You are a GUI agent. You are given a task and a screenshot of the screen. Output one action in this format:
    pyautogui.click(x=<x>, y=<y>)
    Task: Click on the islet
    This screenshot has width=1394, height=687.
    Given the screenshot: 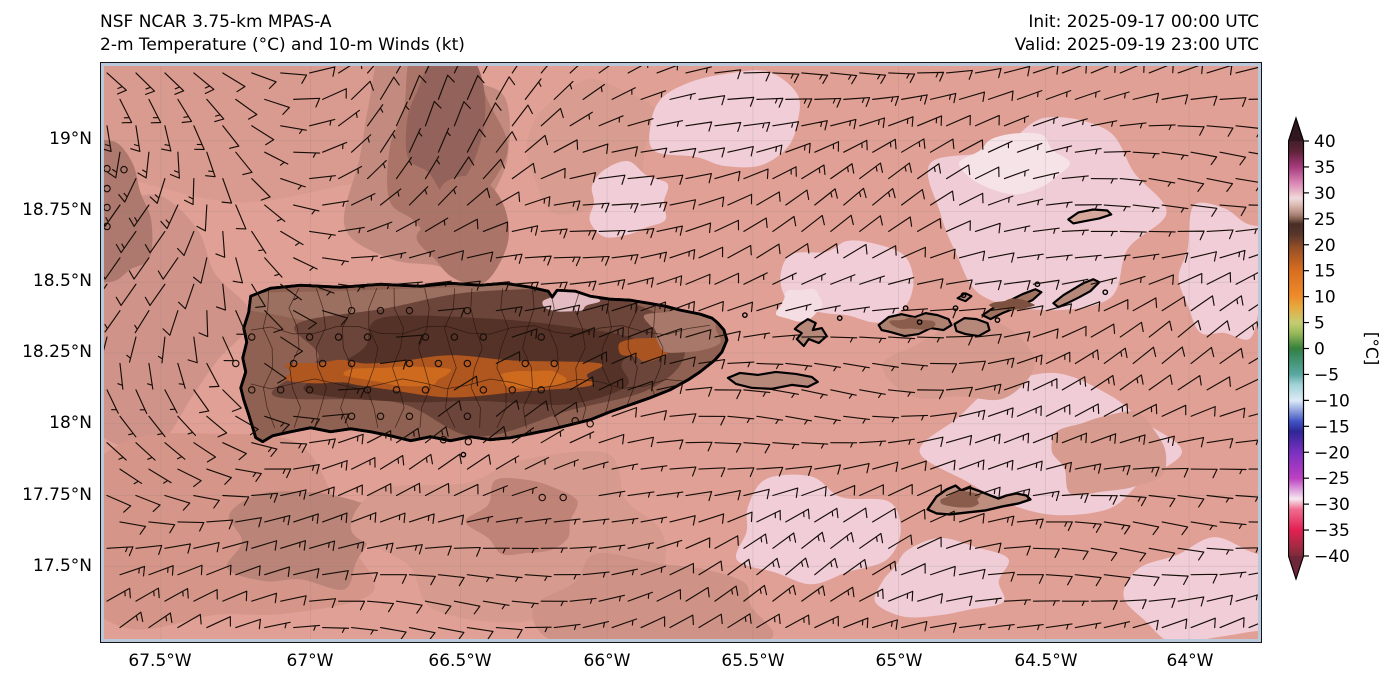 What is the action you would take?
    pyautogui.click(x=963, y=295)
    